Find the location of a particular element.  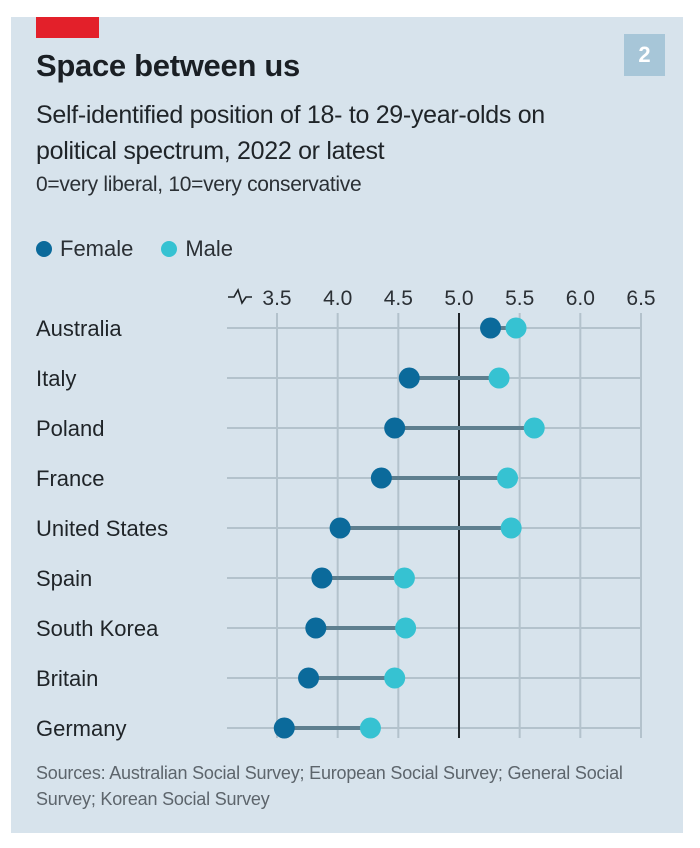

x-tick-label: 6.0 is located at coordinates (580, 298).